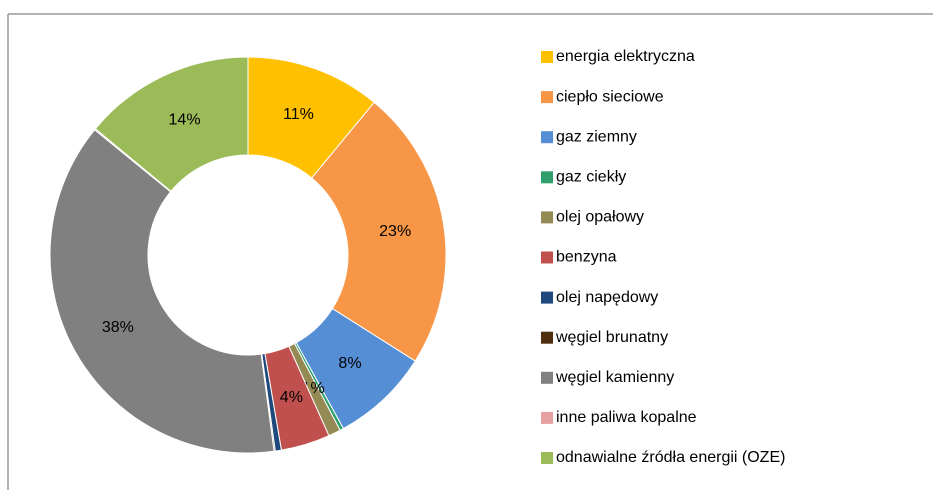  What do you see at coordinates (118, 327) in the screenshot?
I see `data-label: 38%` at bounding box center [118, 327].